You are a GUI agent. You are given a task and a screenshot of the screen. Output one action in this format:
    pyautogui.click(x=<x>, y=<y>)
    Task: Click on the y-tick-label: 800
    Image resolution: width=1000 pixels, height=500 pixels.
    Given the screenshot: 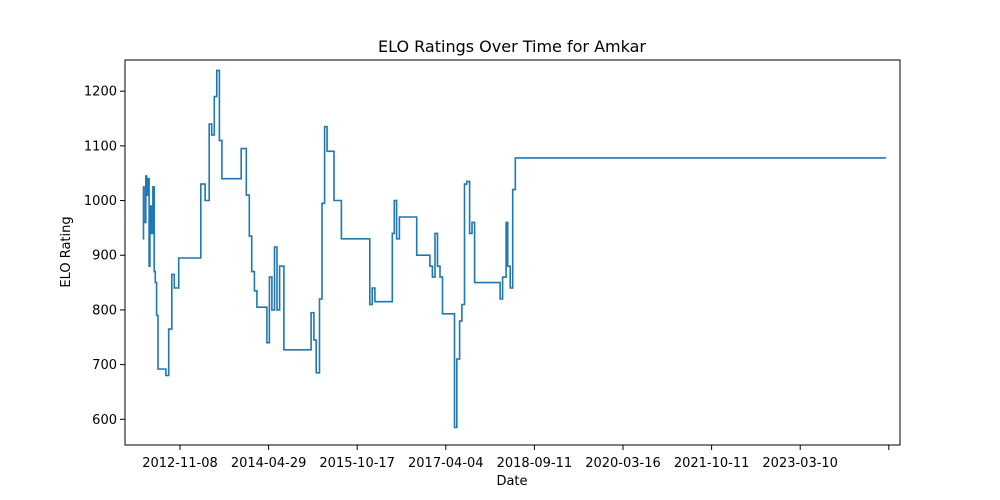 What is the action you would take?
    pyautogui.click(x=104, y=310)
    